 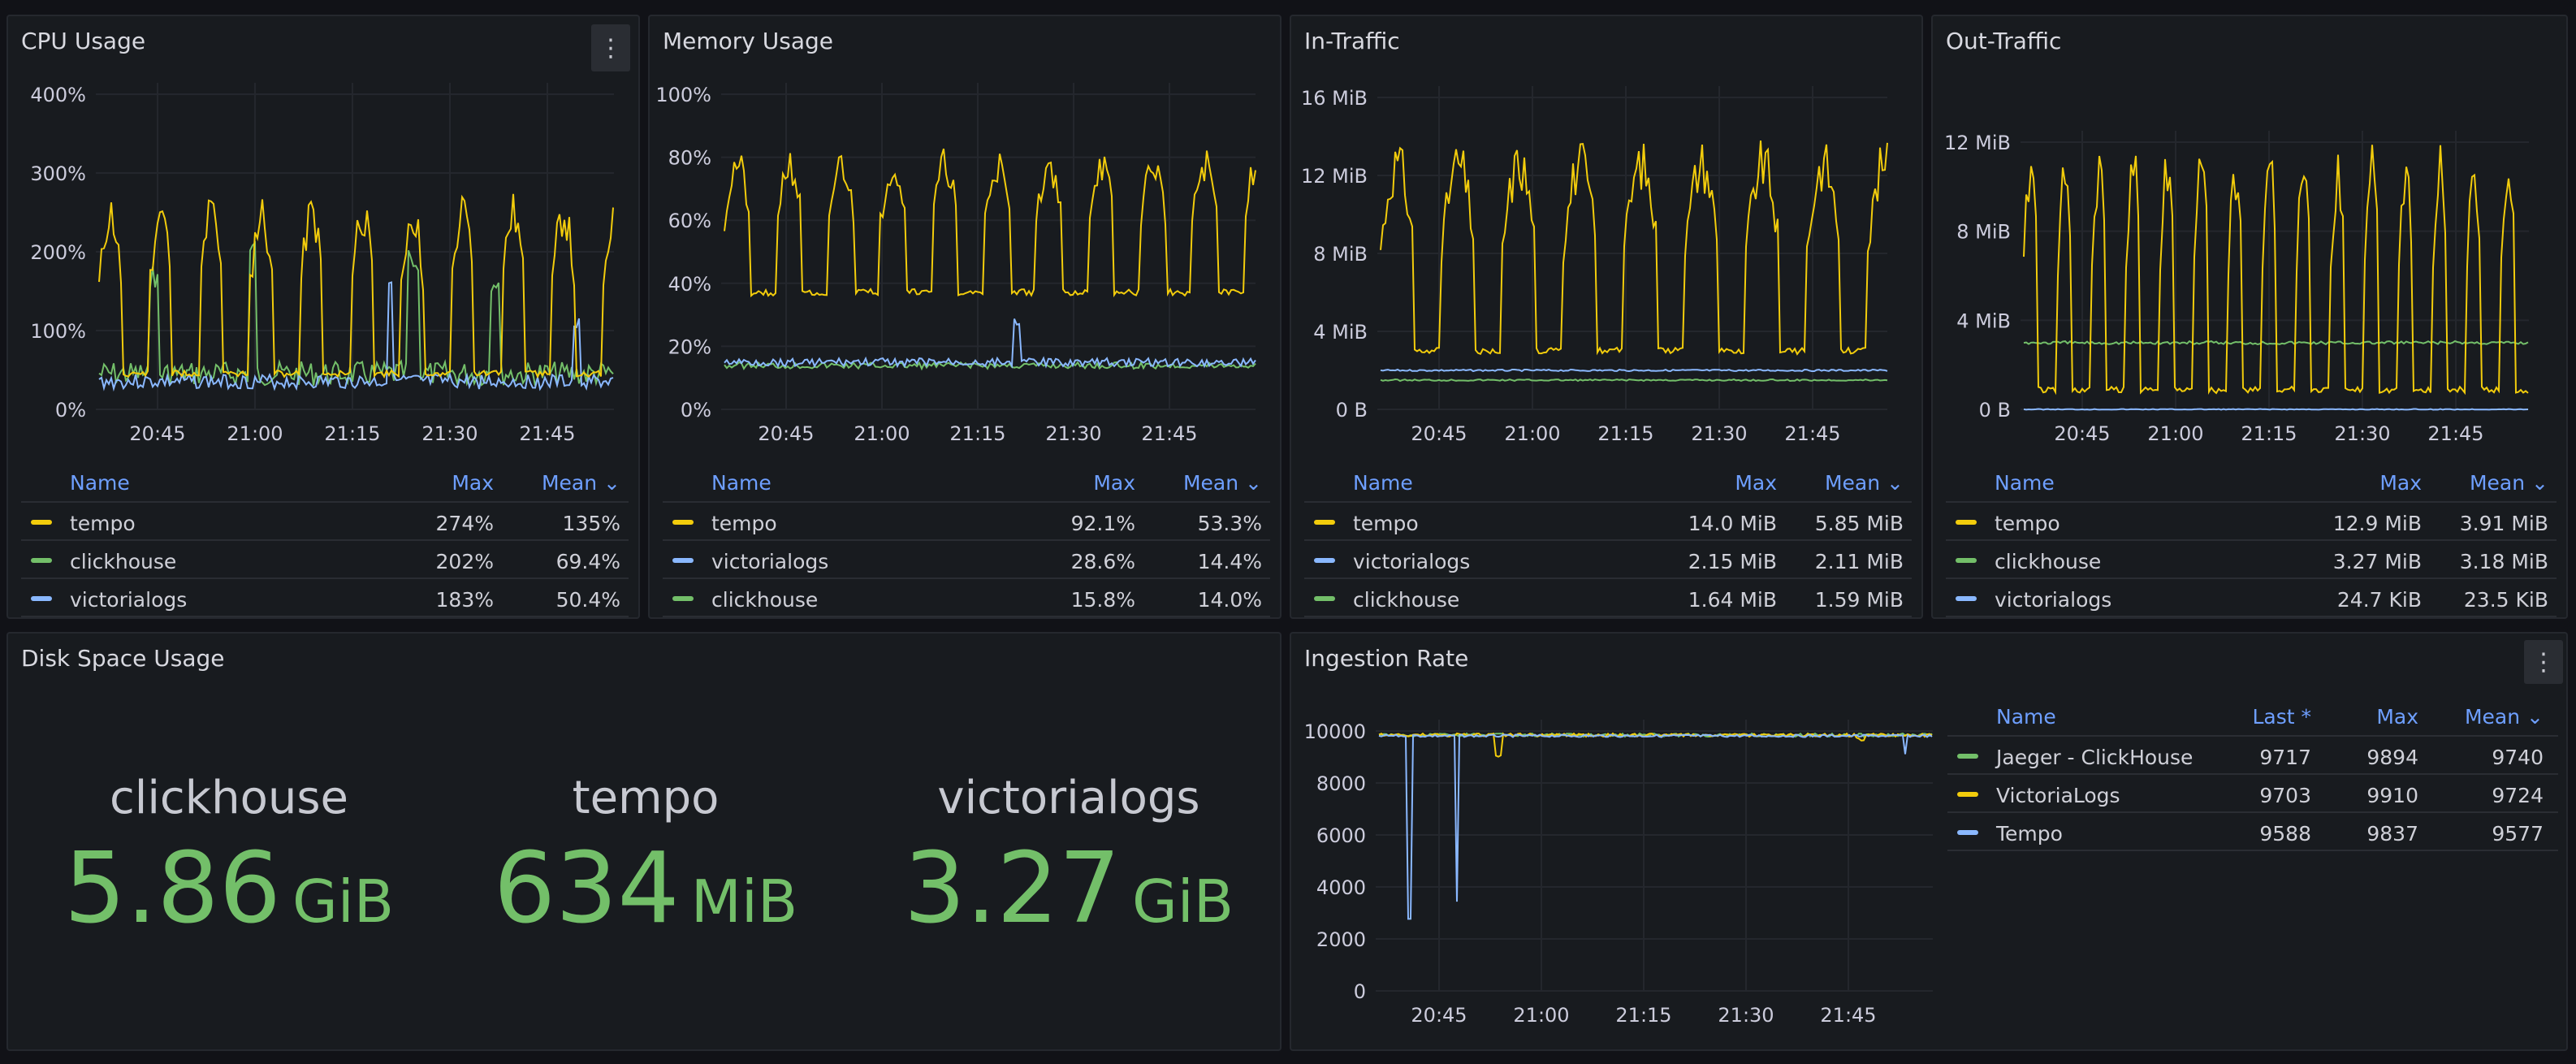 What do you see at coordinates (1360, 991) in the screenshot?
I see `y-tick-label: 0` at bounding box center [1360, 991].